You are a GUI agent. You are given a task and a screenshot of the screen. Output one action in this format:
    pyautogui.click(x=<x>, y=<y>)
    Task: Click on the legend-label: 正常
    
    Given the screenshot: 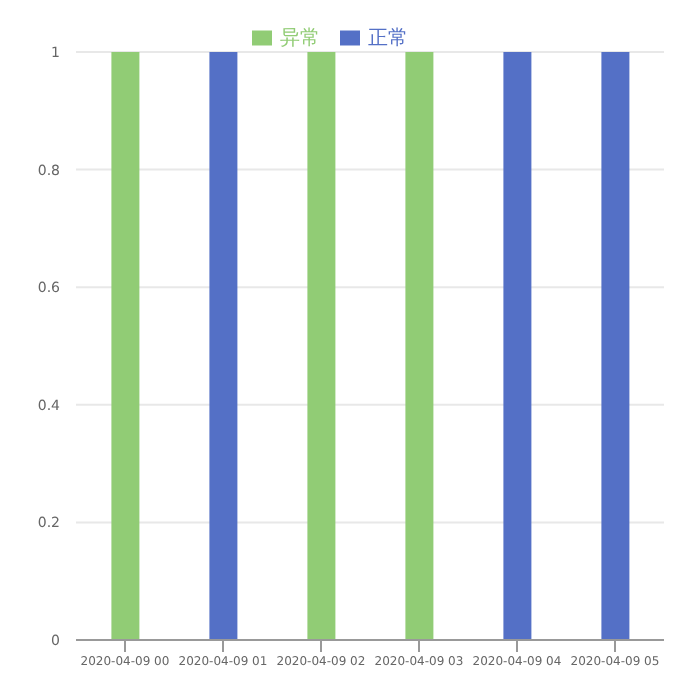 What is the action you would take?
    pyautogui.click(x=388, y=39)
    